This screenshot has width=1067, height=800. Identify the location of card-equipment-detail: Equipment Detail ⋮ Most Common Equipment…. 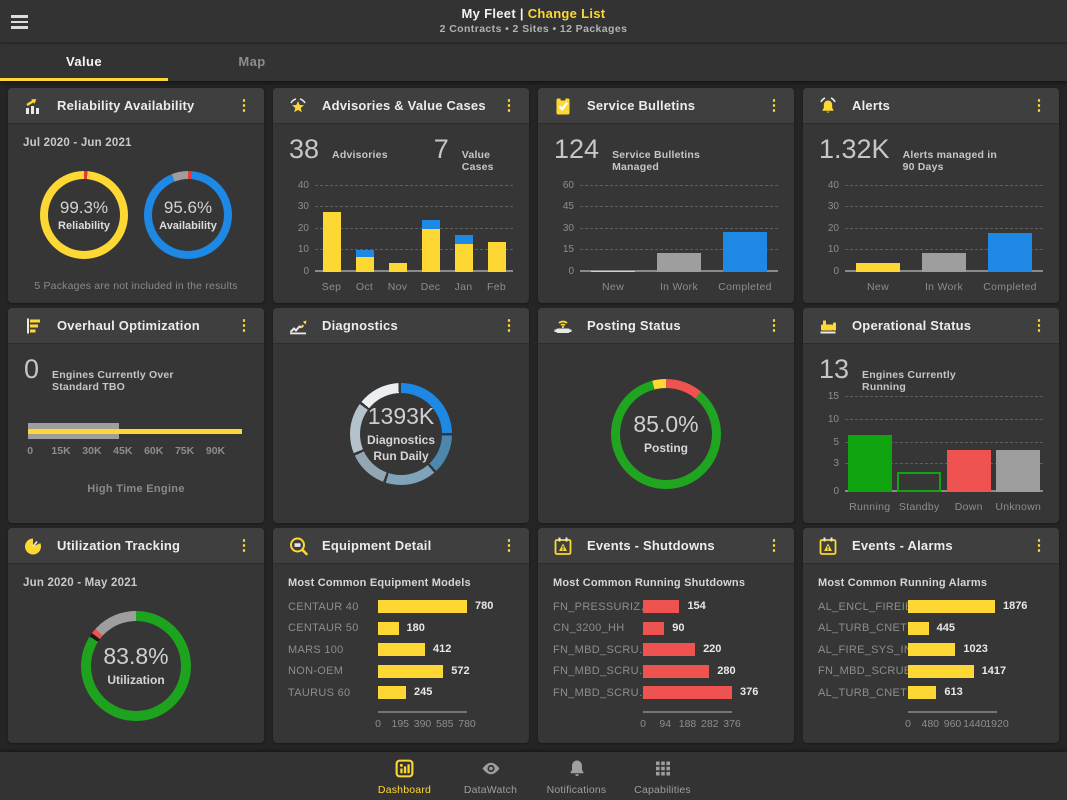
(401, 635).